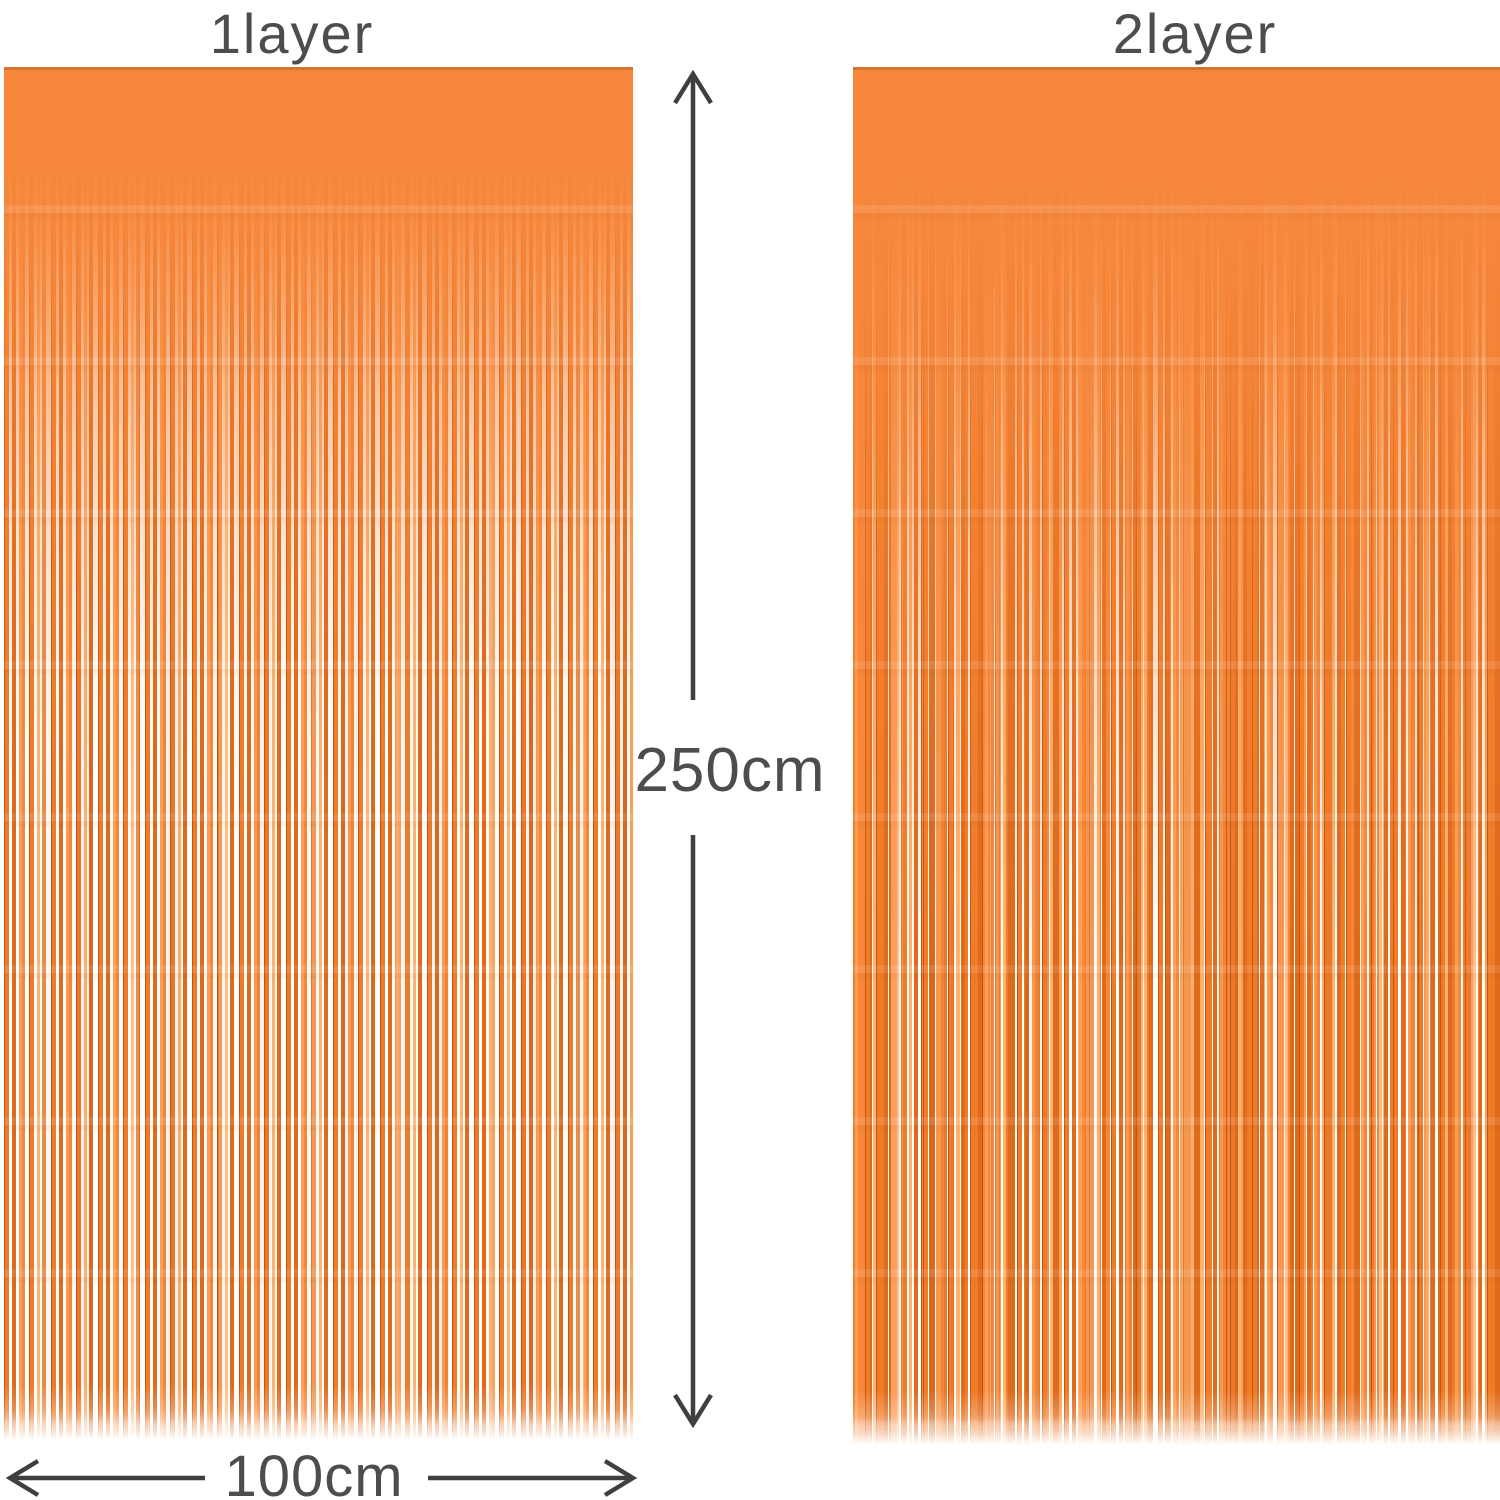 The image size is (1500, 1500). What do you see at coordinates (693, 87) in the screenshot?
I see `arrow-up-icon` at bounding box center [693, 87].